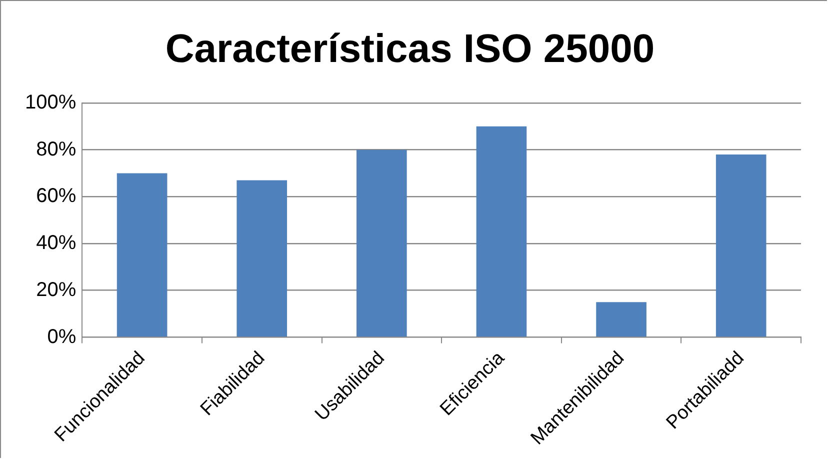  Describe the element at coordinates (56, 149) in the screenshot. I see `y-tick-label: 80%` at that location.